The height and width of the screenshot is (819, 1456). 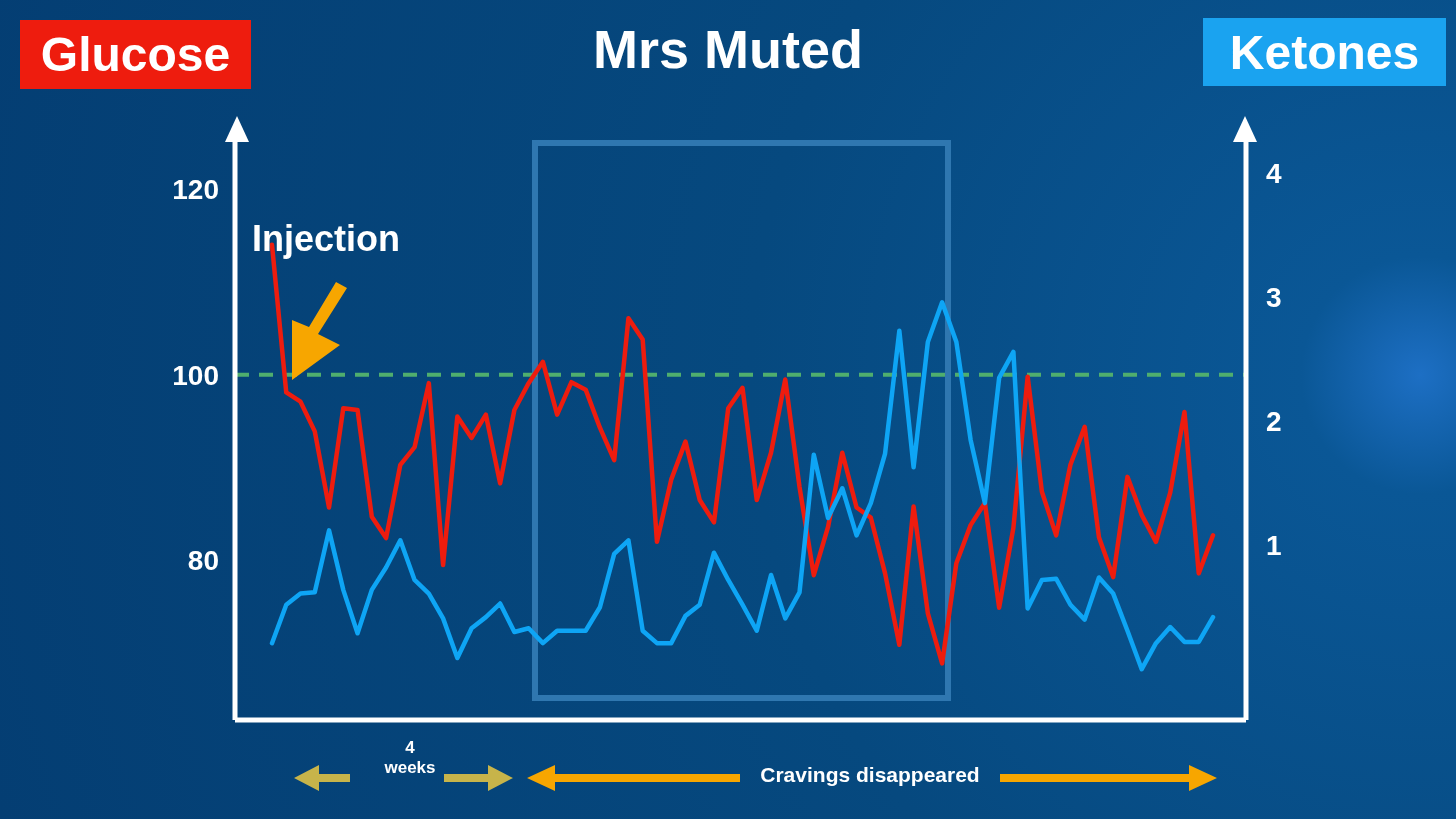 What do you see at coordinates (1274, 546) in the screenshot?
I see `y2-tick-label: 1` at bounding box center [1274, 546].